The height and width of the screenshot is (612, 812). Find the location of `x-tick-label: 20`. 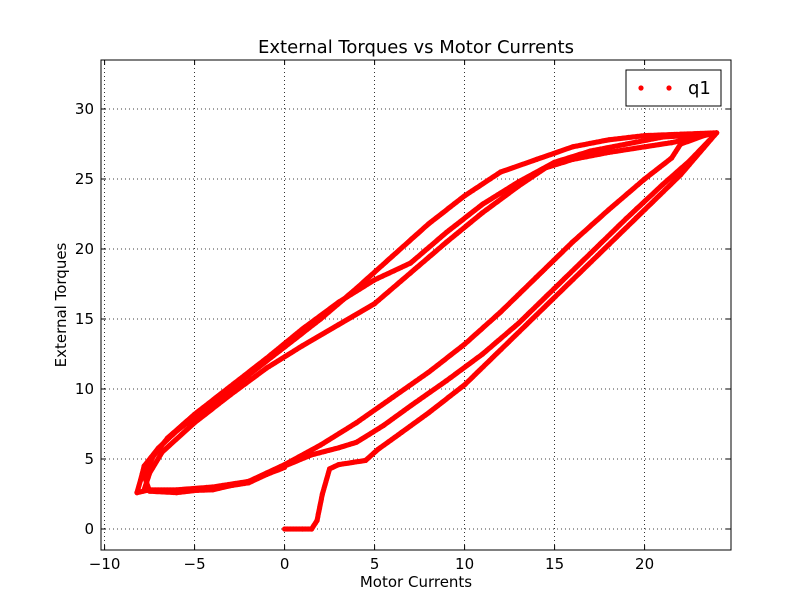

x-tick-label: 20 is located at coordinates (644, 564).